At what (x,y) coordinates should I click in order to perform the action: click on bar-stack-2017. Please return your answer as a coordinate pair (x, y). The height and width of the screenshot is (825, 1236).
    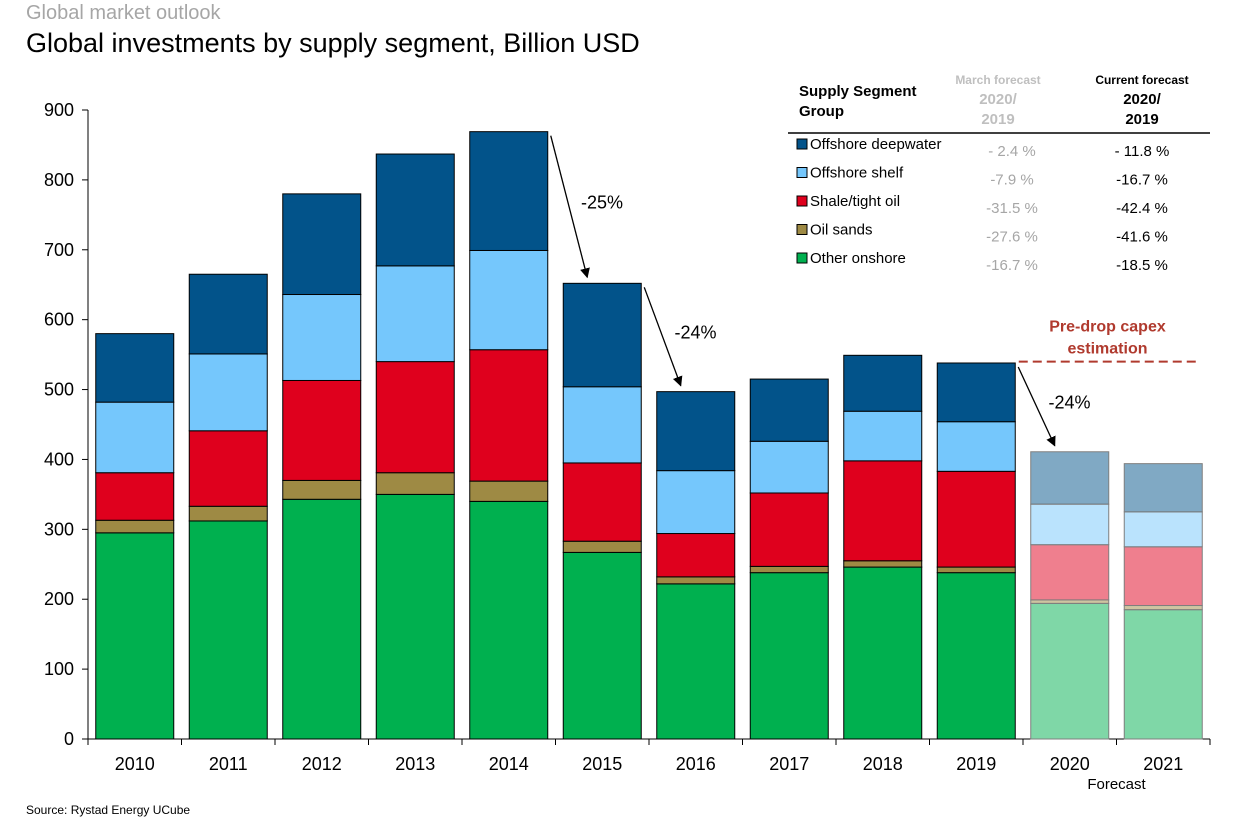
    Looking at the image, I should click on (789, 559).